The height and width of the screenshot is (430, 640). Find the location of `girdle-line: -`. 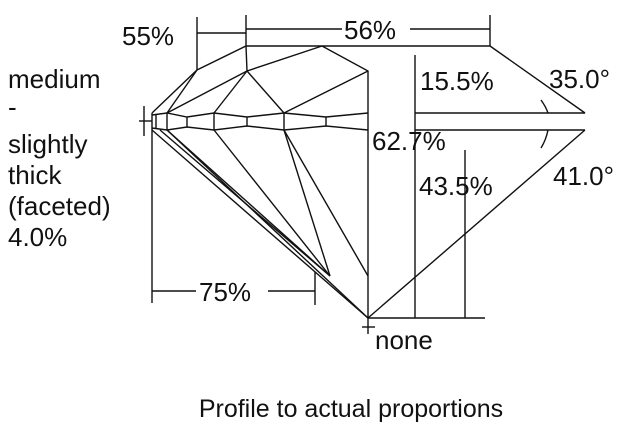

girdle-line: - is located at coordinates (12, 107).